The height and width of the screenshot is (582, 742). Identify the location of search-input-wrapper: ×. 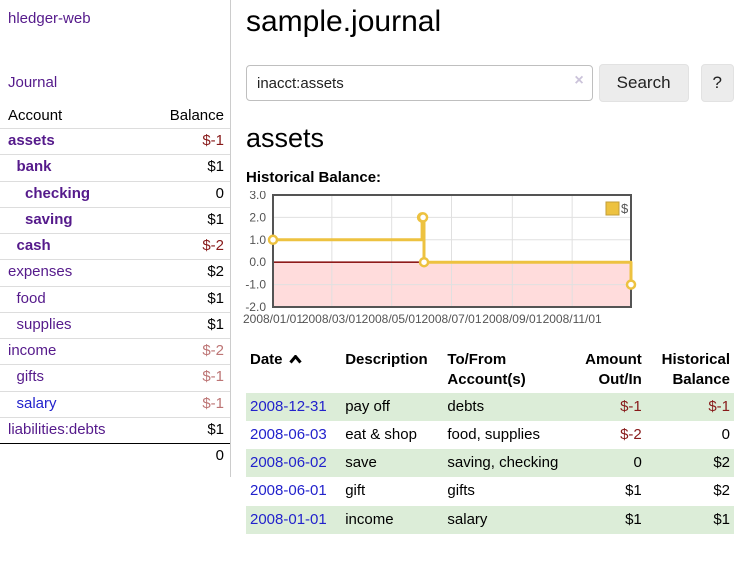
(419, 83).